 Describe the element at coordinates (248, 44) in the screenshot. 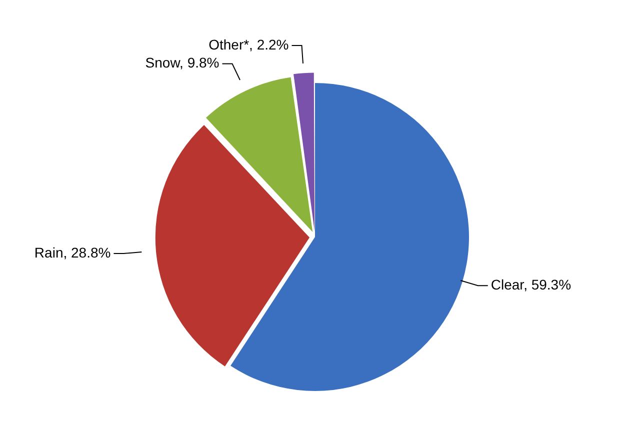

I see `slice-label: Other*, 2.2%` at that location.